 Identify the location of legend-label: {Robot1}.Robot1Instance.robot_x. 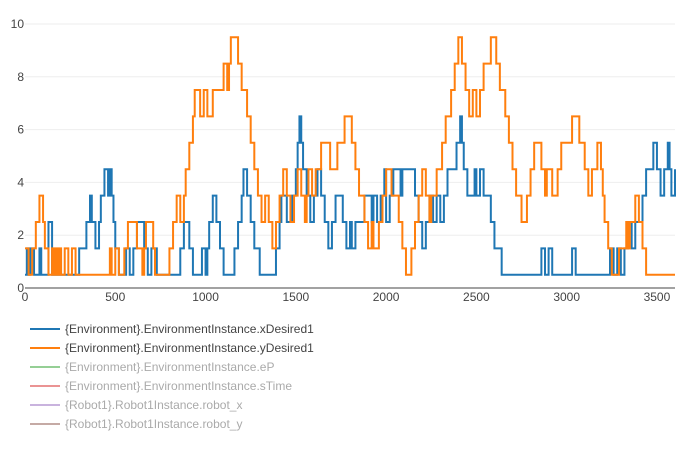
(154, 404).